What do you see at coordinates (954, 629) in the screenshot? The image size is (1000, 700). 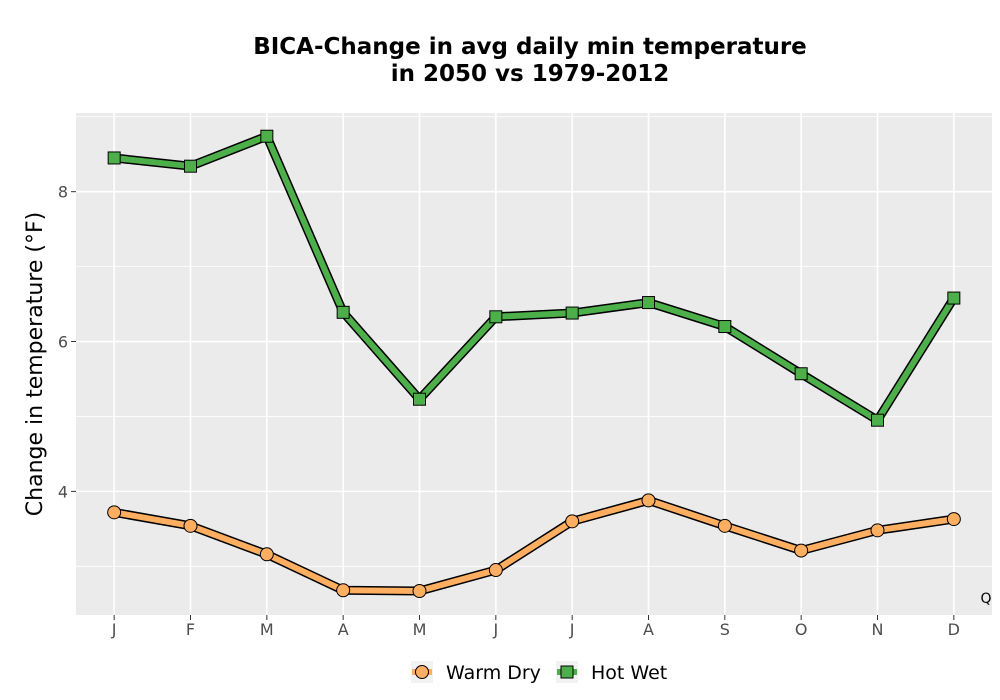 I see `x-tick-label: D` at bounding box center [954, 629].